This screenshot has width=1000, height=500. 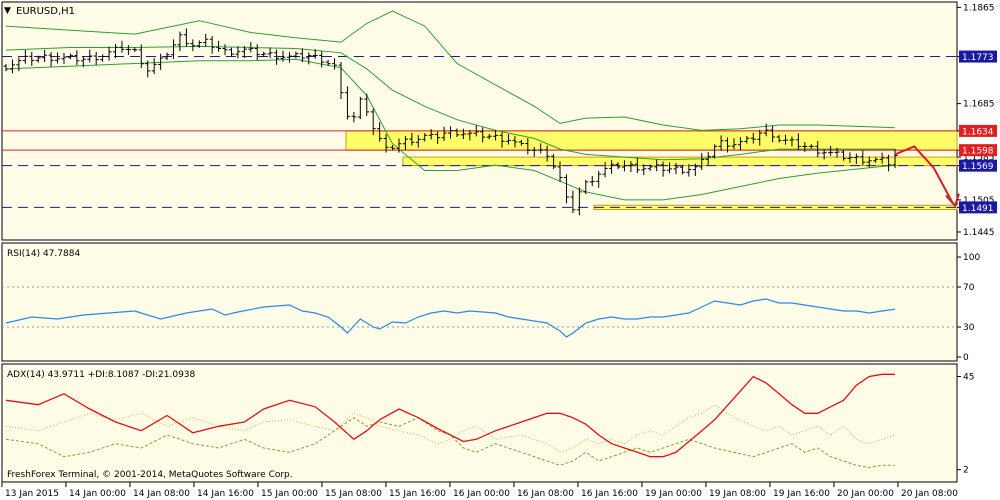 What do you see at coordinates (45, 11) in the screenshot?
I see `symbol-label: EURUSD,H1` at bounding box center [45, 11].